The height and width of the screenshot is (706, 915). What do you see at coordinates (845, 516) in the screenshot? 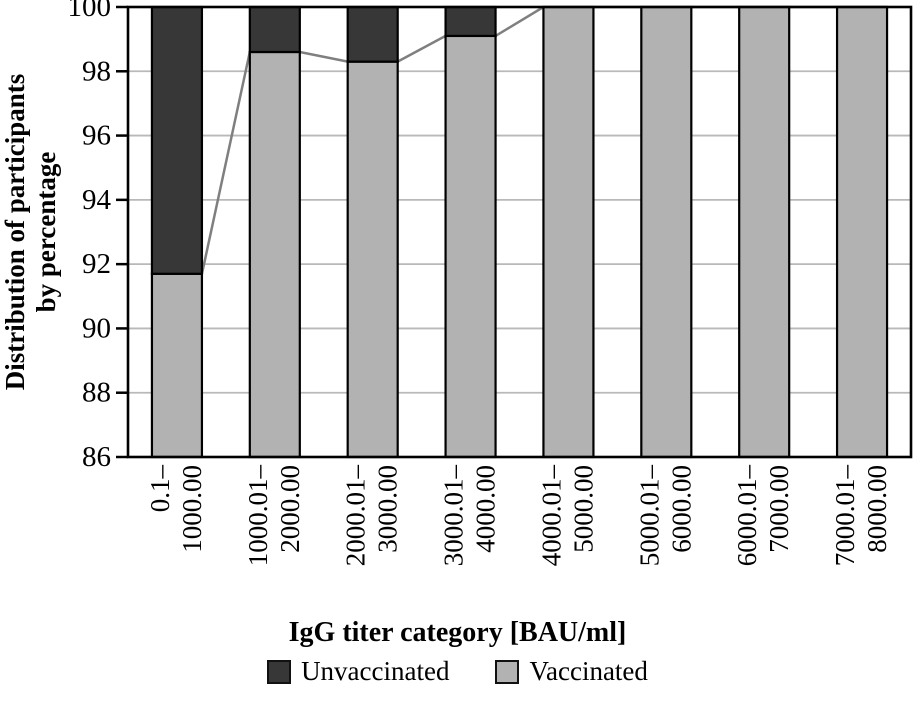
I see `x-tick-label: 7000.01–` at bounding box center [845, 516].